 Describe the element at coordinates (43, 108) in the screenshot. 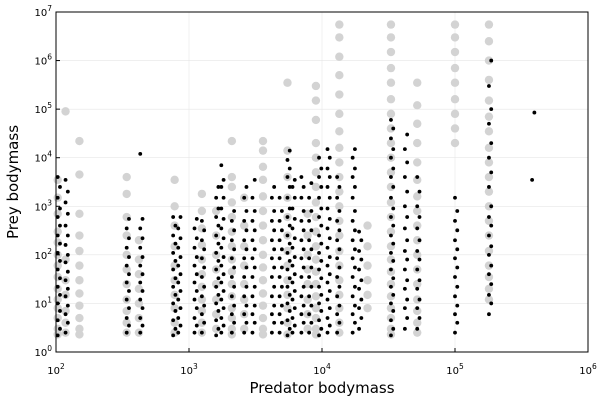

I see `y-tick-label: 10⁵` at that location.